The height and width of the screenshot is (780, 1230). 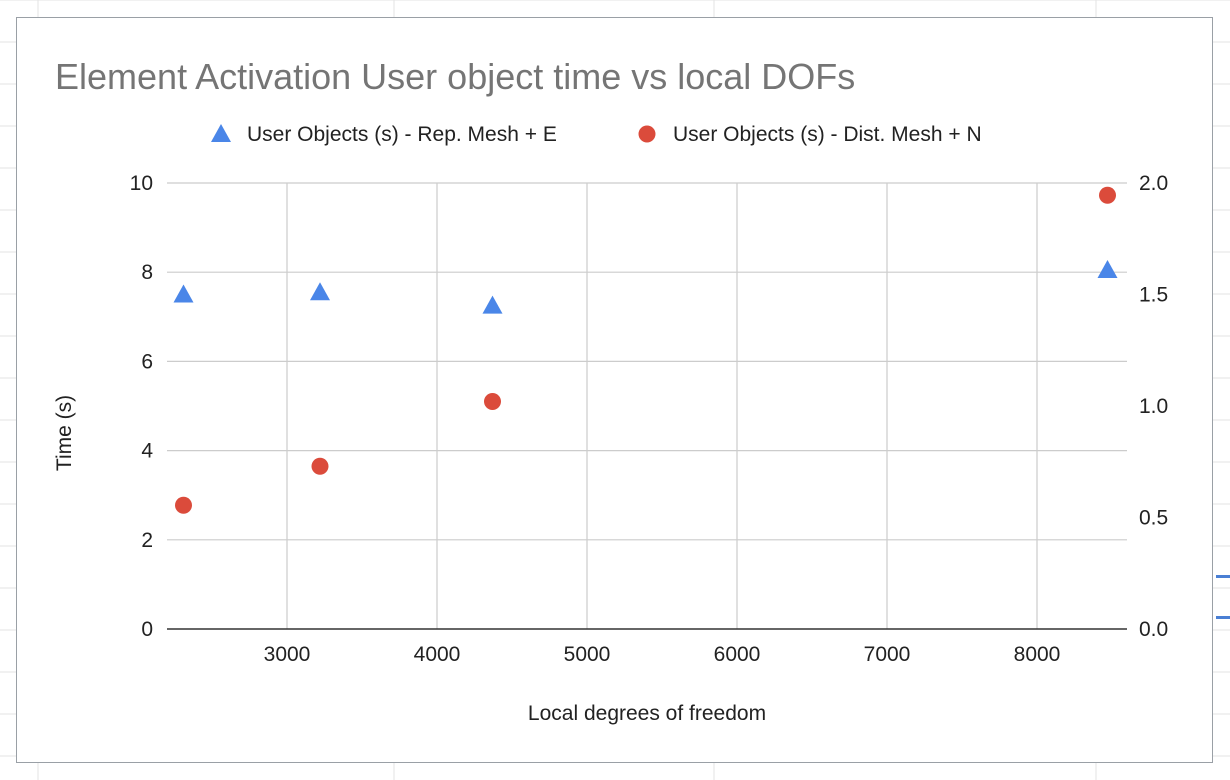 What do you see at coordinates (887, 654) in the screenshot?
I see `x-tick-label: 7000` at bounding box center [887, 654].